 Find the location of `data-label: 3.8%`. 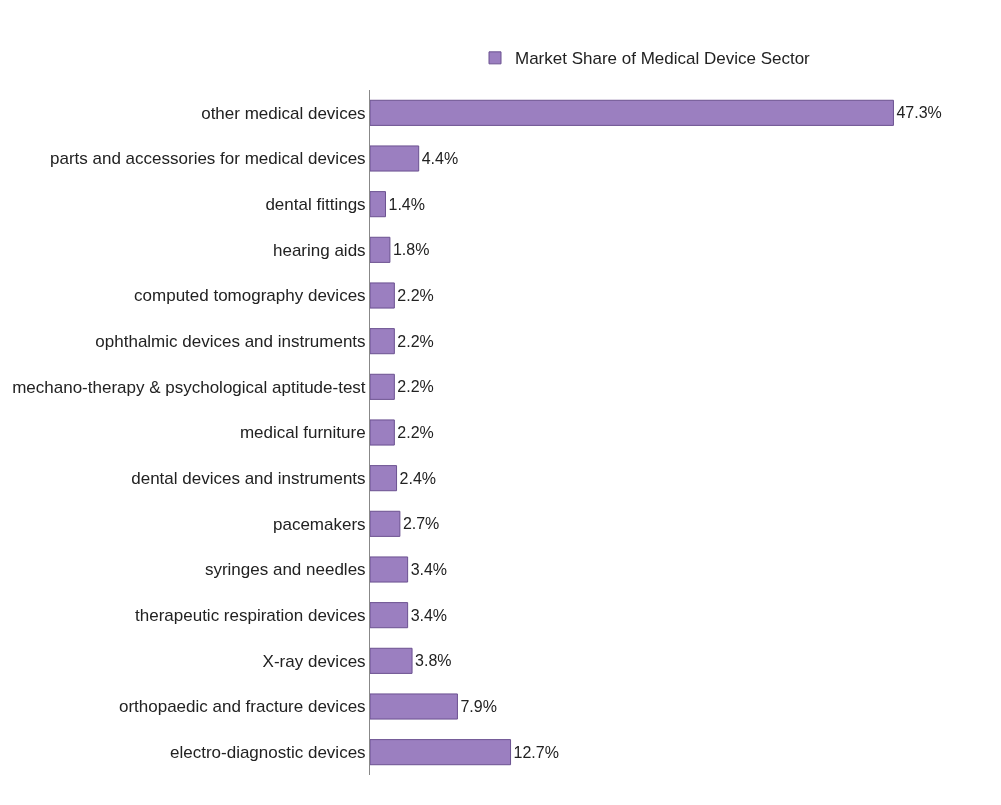

data-label: 3.8% is located at coordinates (433, 661).